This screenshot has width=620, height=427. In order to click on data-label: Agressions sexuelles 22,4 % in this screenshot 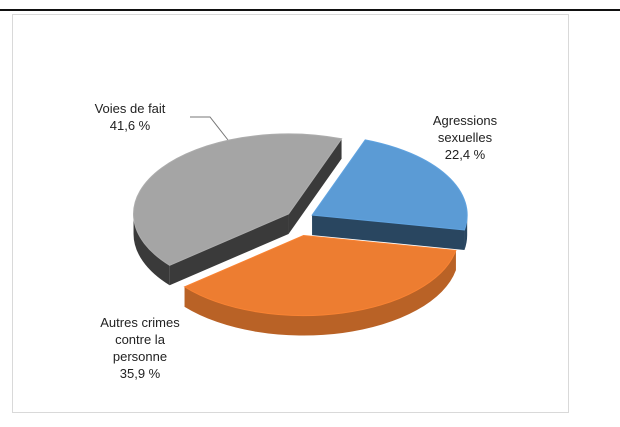, I will do `click(465, 137)`.